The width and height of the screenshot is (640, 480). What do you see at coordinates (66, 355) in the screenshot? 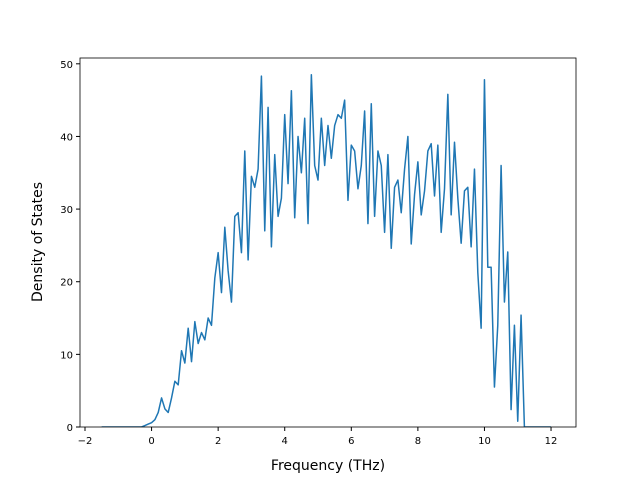
I see `y-tick-label: 10` at bounding box center [66, 355].